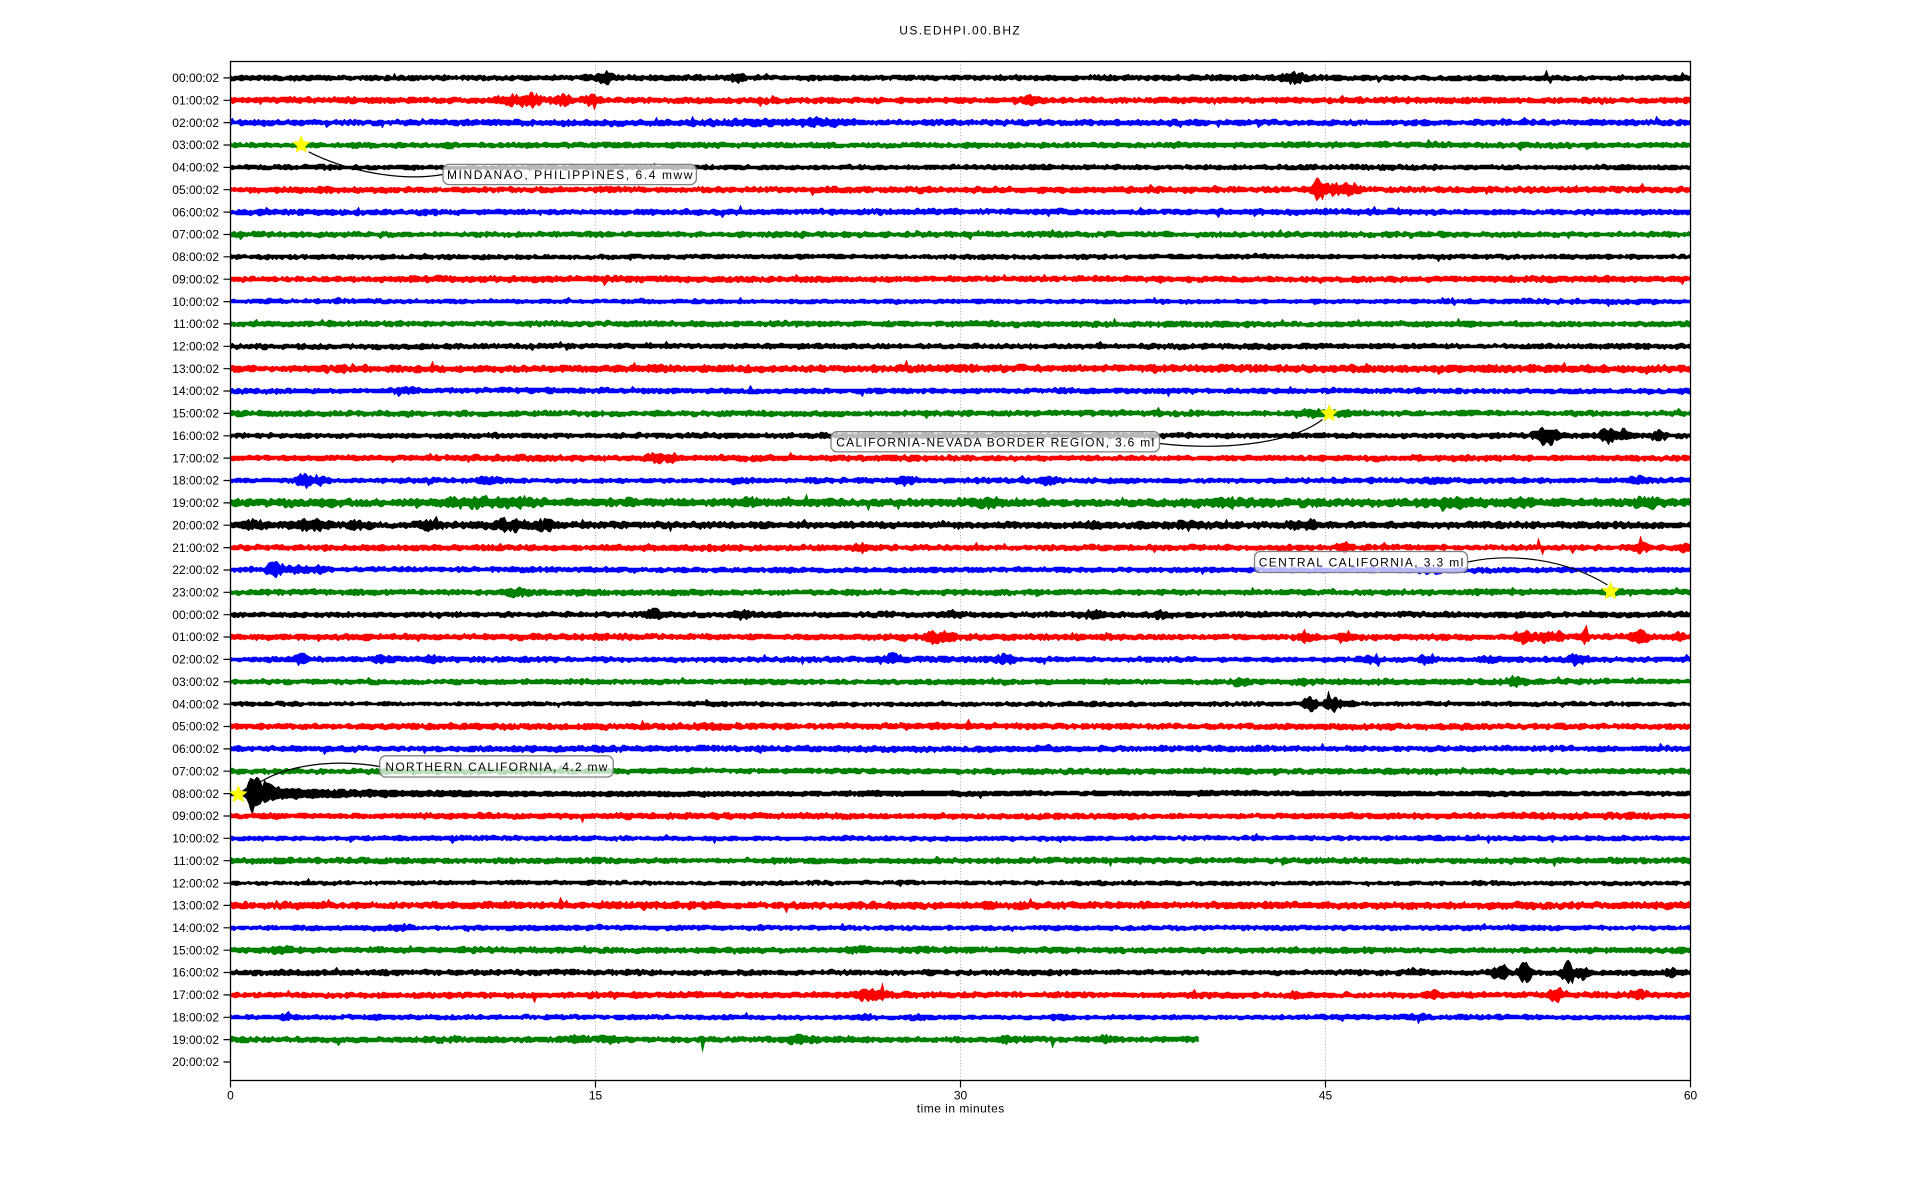 Image resolution: width=1920 pixels, height=1200 pixels. I want to click on svg-text: 15, so click(596, 1096).